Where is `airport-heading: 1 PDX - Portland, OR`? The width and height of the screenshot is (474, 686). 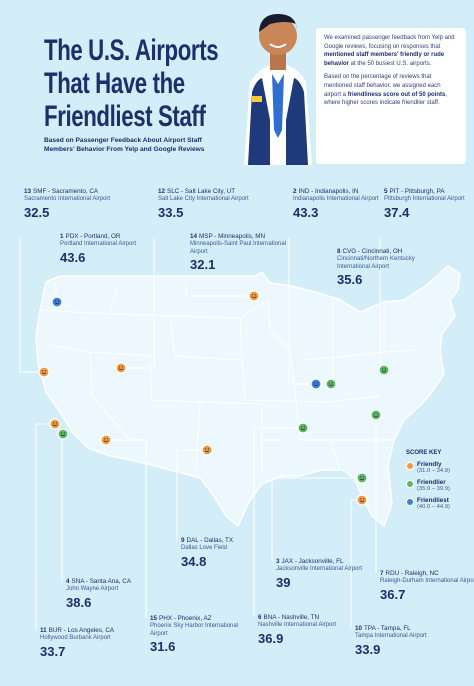
airport-heading: 1 PDX - Portland, OR is located at coordinates (116, 236).